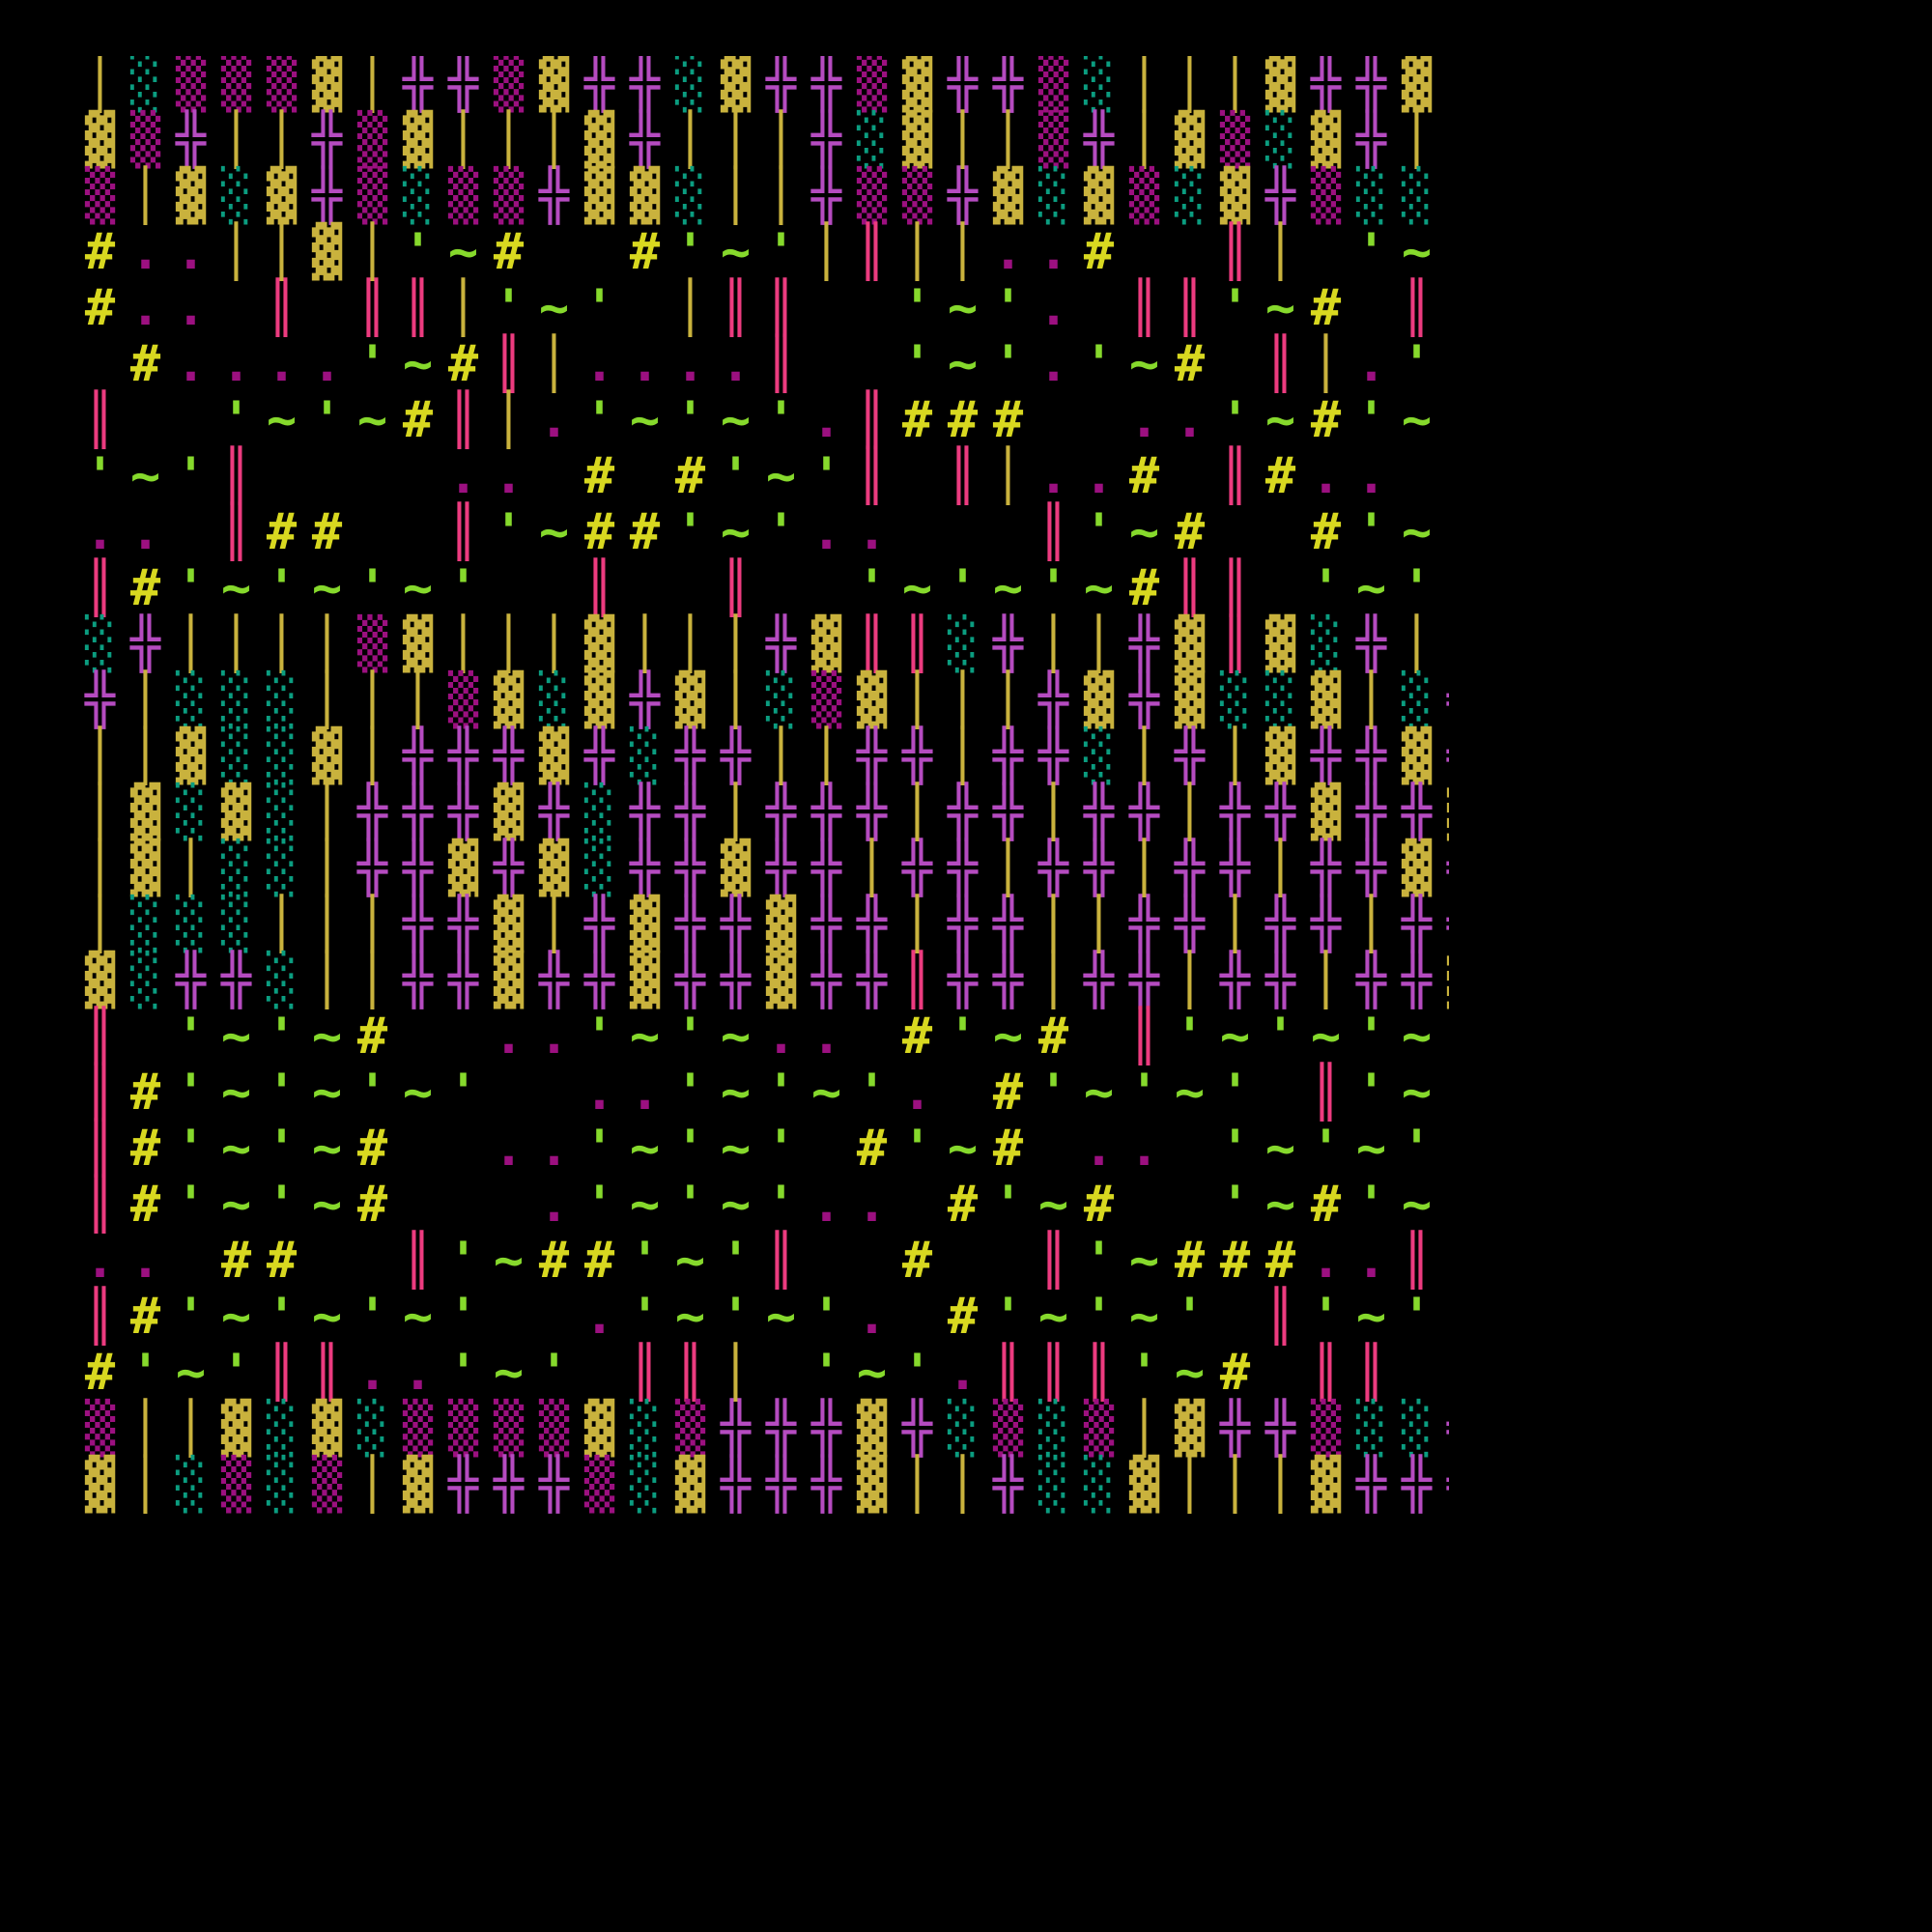 The height and width of the screenshot is (1932, 1932). I want to click on art-row: #....'~#║│....║ '~'.'~# ║│.'~, so click(763, 364).